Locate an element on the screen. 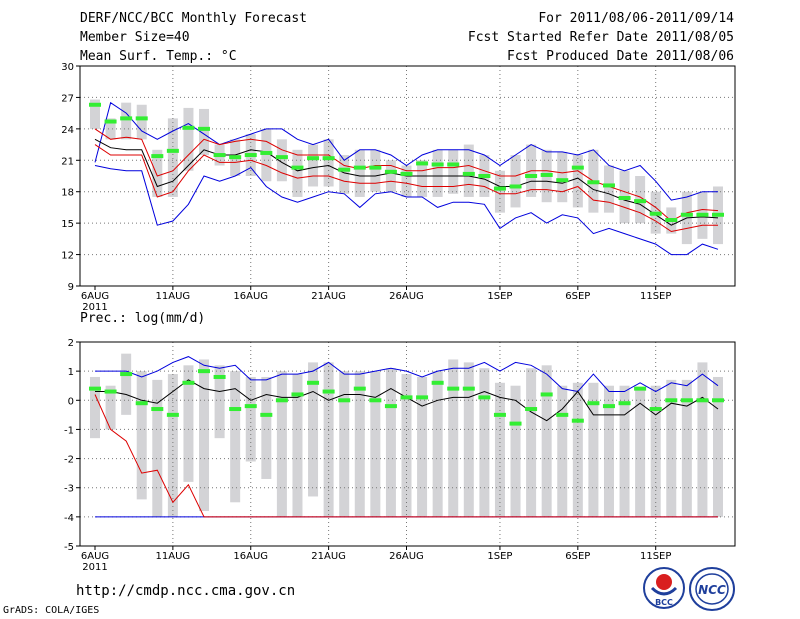 Image resolution: width=800 pixels, height=619 pixels. ncc-logo: NCC is located at coordinates (712, 589).